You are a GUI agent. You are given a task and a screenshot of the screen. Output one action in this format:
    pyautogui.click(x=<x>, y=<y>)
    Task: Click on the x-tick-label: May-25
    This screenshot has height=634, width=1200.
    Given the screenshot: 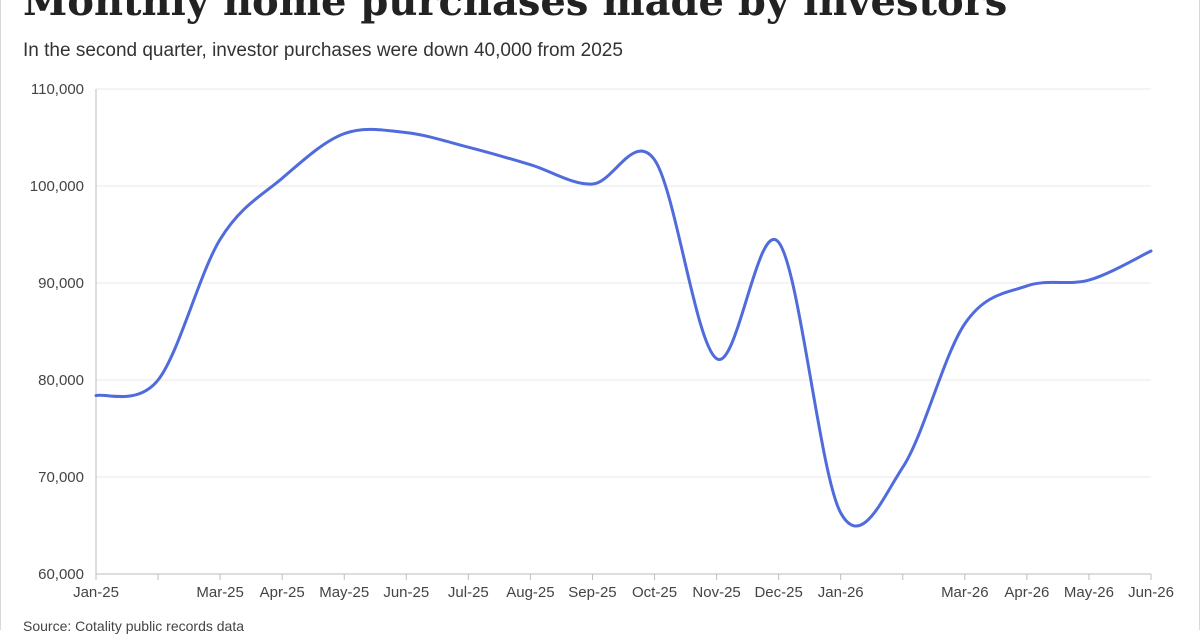 What is the action you would take?
    pyautogui.click(x=344, y=592)
    